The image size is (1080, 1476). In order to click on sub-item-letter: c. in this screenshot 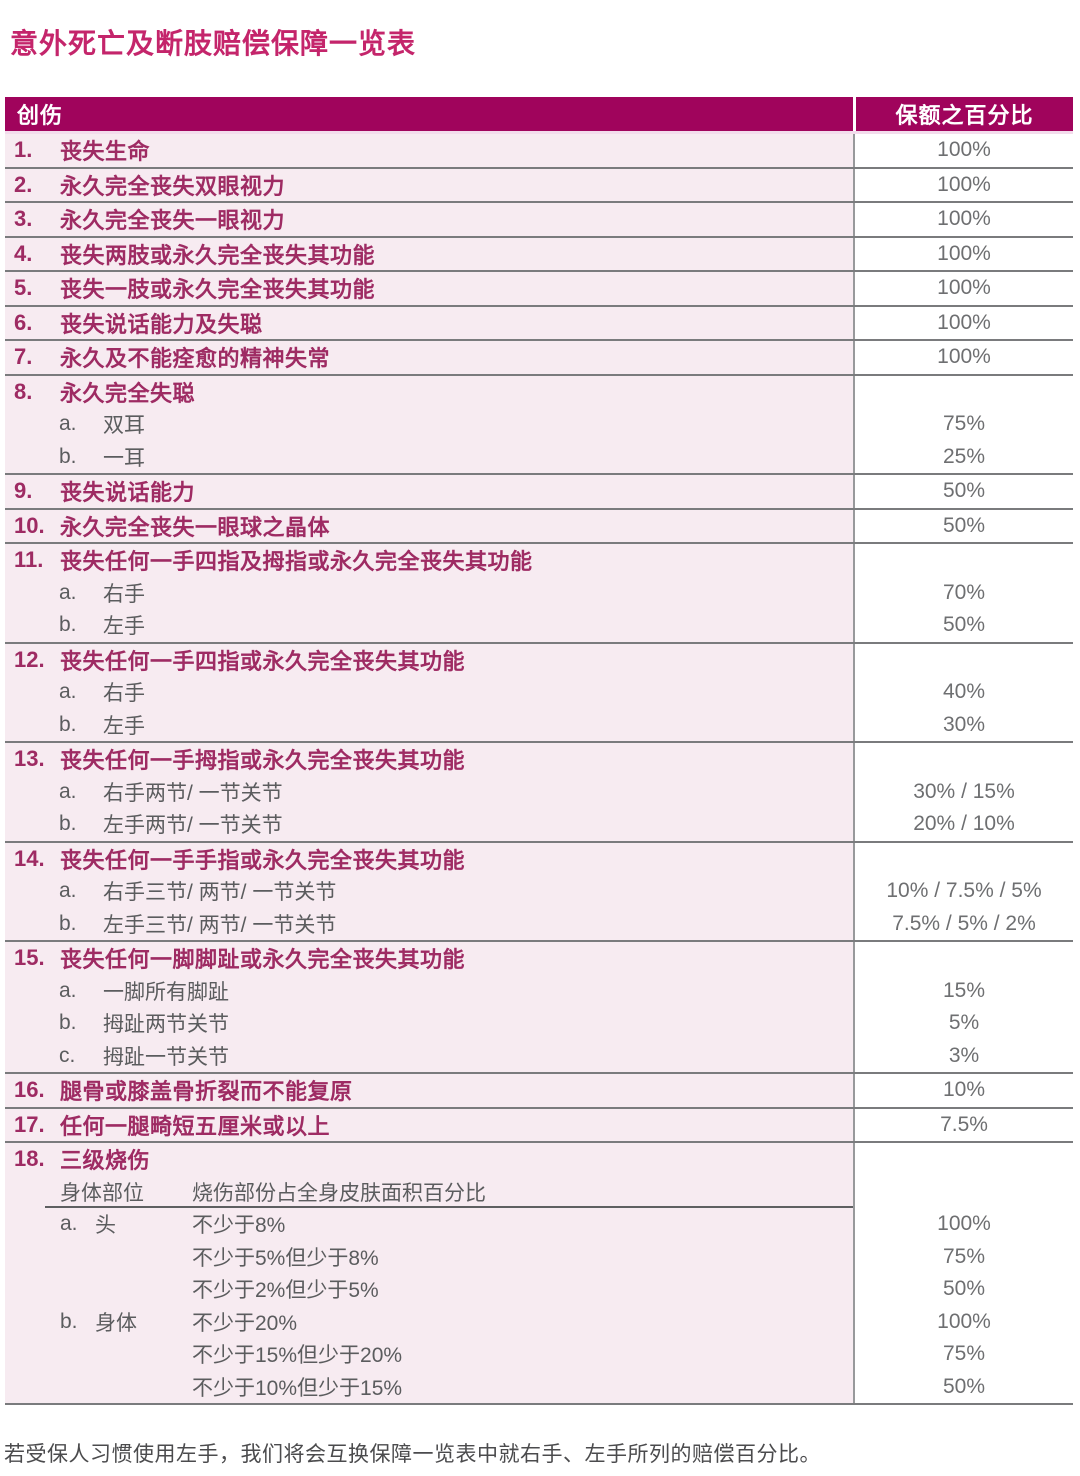, I will do `click(67, 1055)`.